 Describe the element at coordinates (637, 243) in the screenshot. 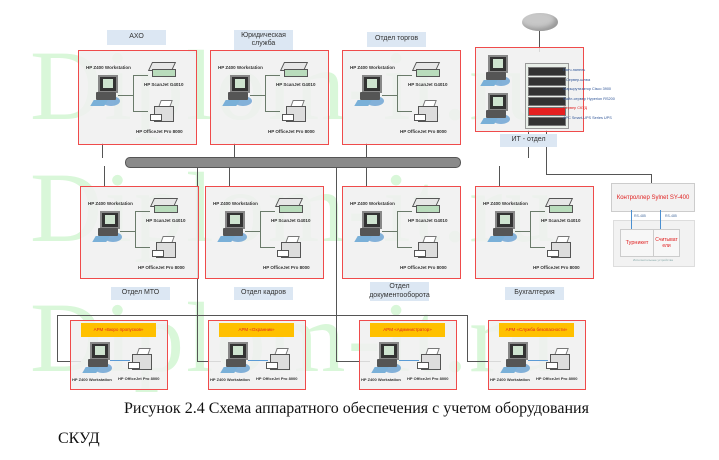

I see `turnstile: Турникет` at that location.